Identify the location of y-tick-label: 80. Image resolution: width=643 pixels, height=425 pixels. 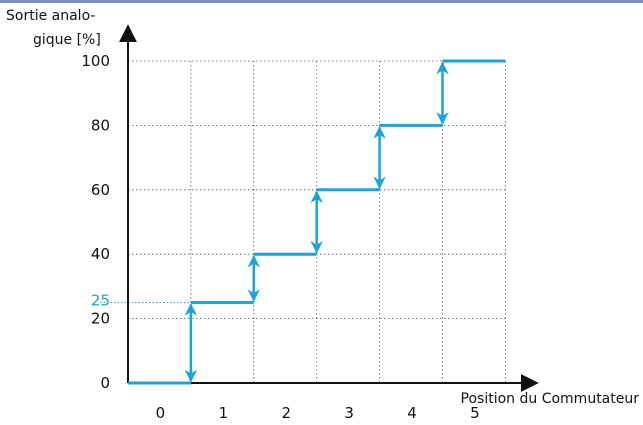
(100, 125).